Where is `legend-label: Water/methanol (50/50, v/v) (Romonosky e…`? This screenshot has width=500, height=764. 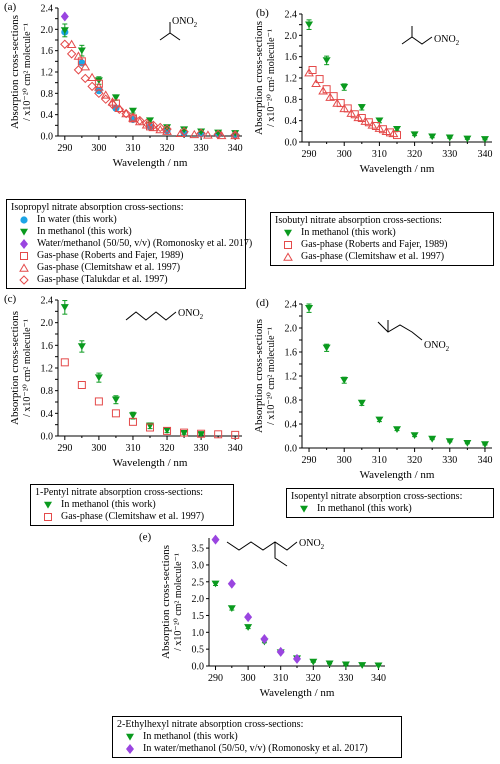
legend-label: Water/methanol (50/50, v/v) (Romonosky e… is located at coordinates (145, 243).